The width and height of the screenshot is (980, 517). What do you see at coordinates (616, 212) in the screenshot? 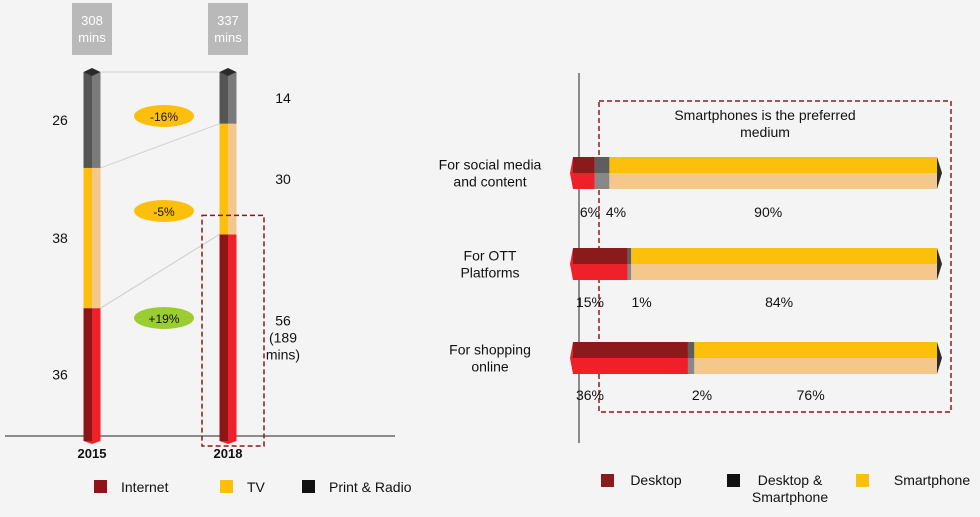
I see `value-label-0-1-line: 4%` at bounding box center [616, 212].